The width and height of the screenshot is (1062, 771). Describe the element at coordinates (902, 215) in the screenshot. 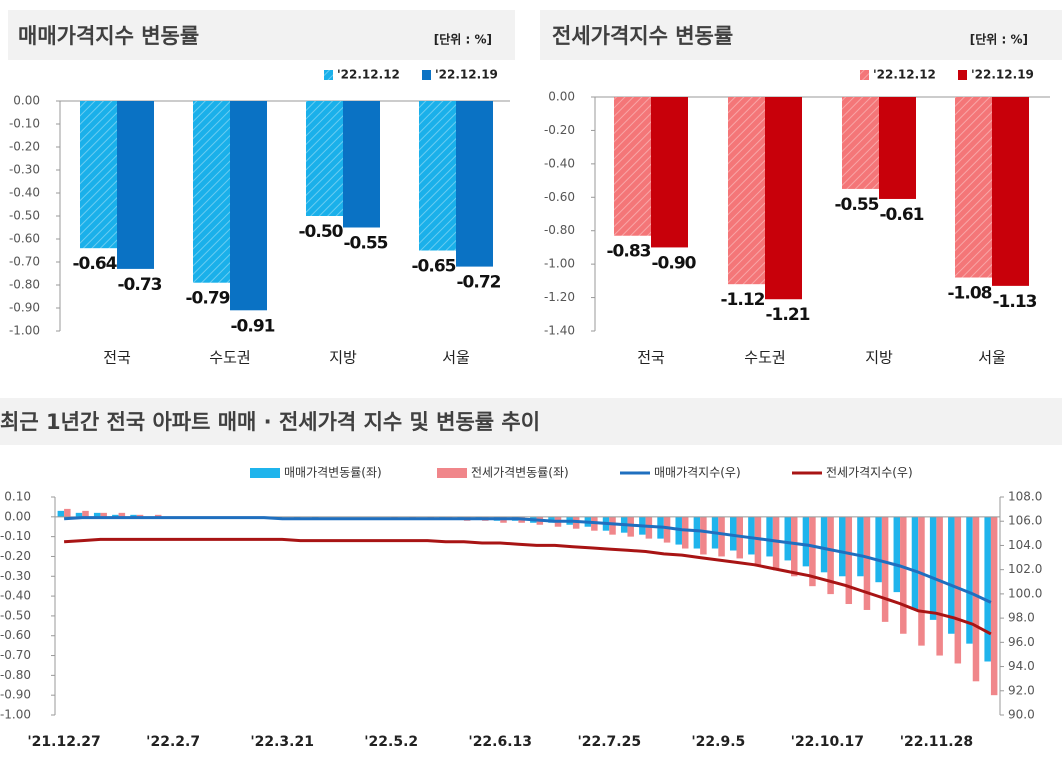

I see `value-label: -0.61` at that location.